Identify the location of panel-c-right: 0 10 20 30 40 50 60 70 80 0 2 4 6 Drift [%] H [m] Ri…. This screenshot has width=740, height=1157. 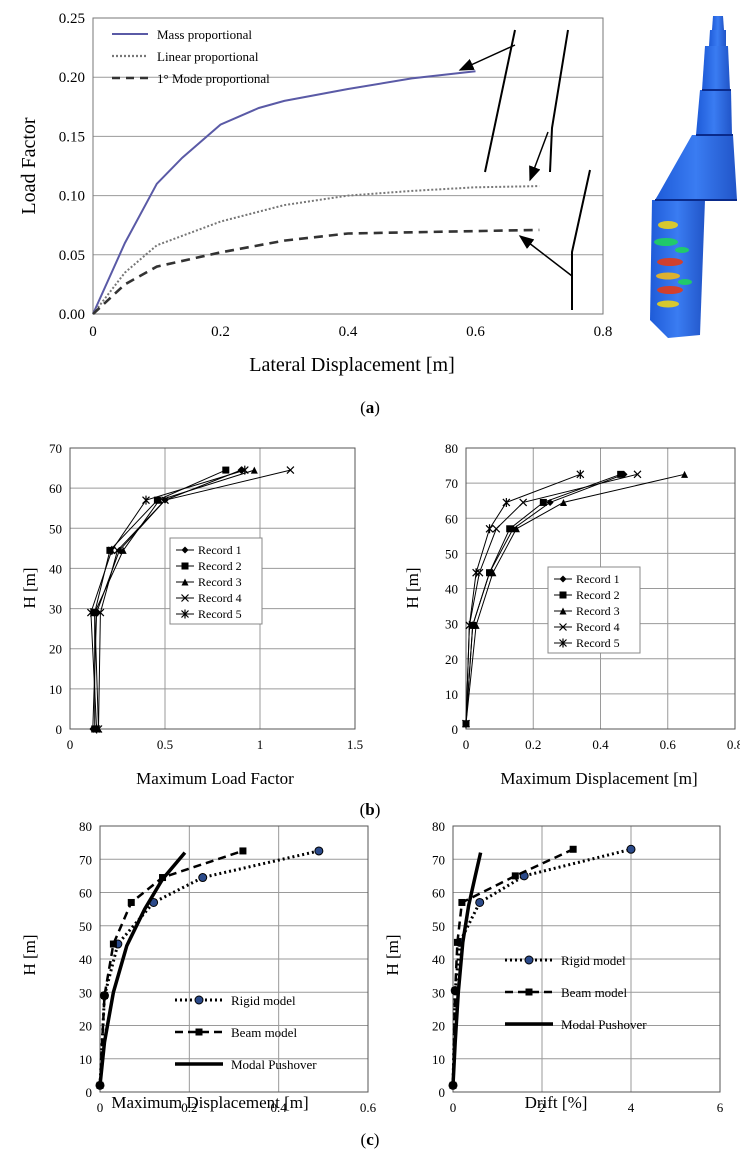
(553, 967).